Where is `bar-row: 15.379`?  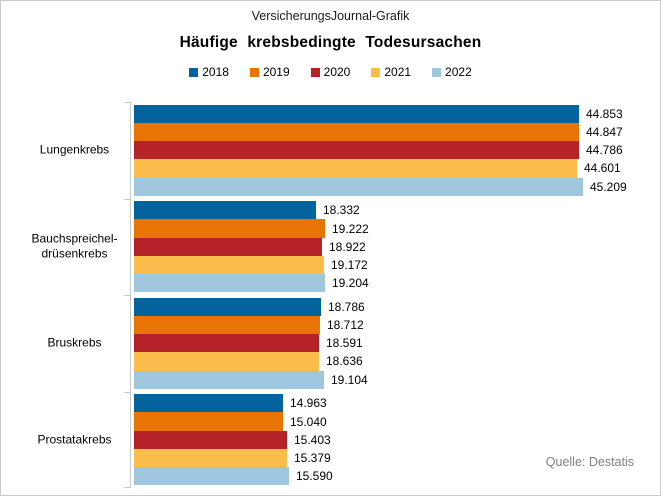 bar-row: 15.379 is located at coordinates (233, 457).